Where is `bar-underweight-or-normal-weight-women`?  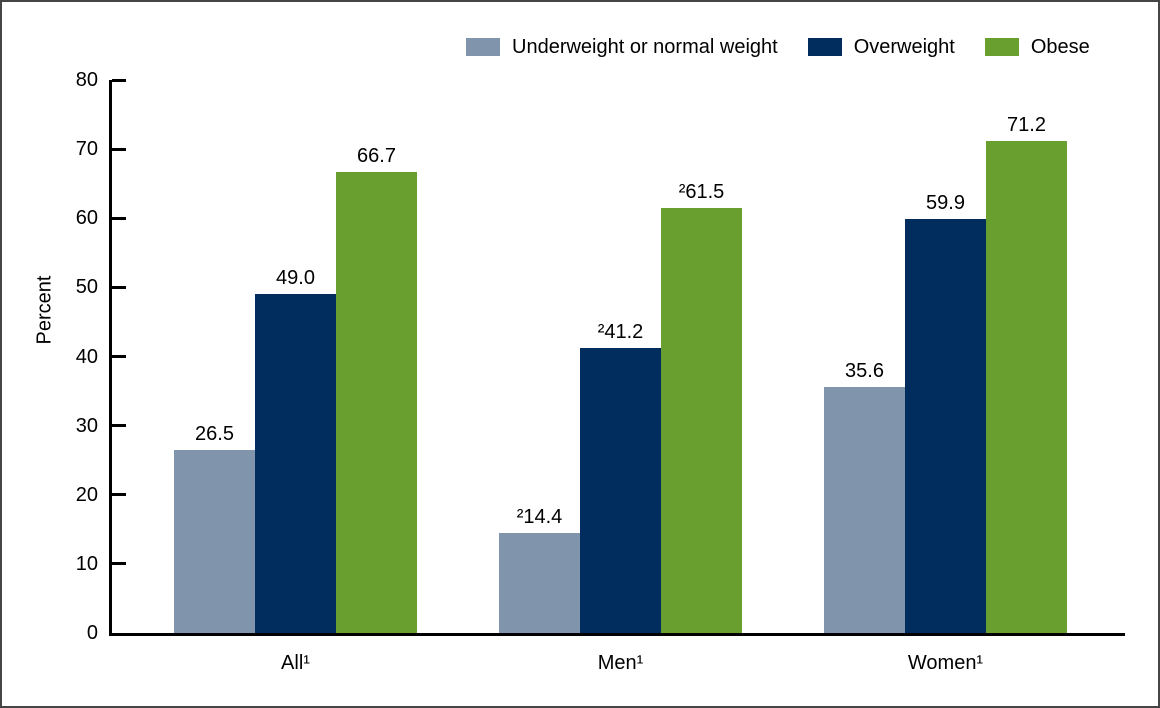 bar-underweight-or-normal-weight-women is located at coordinates (864, 509).